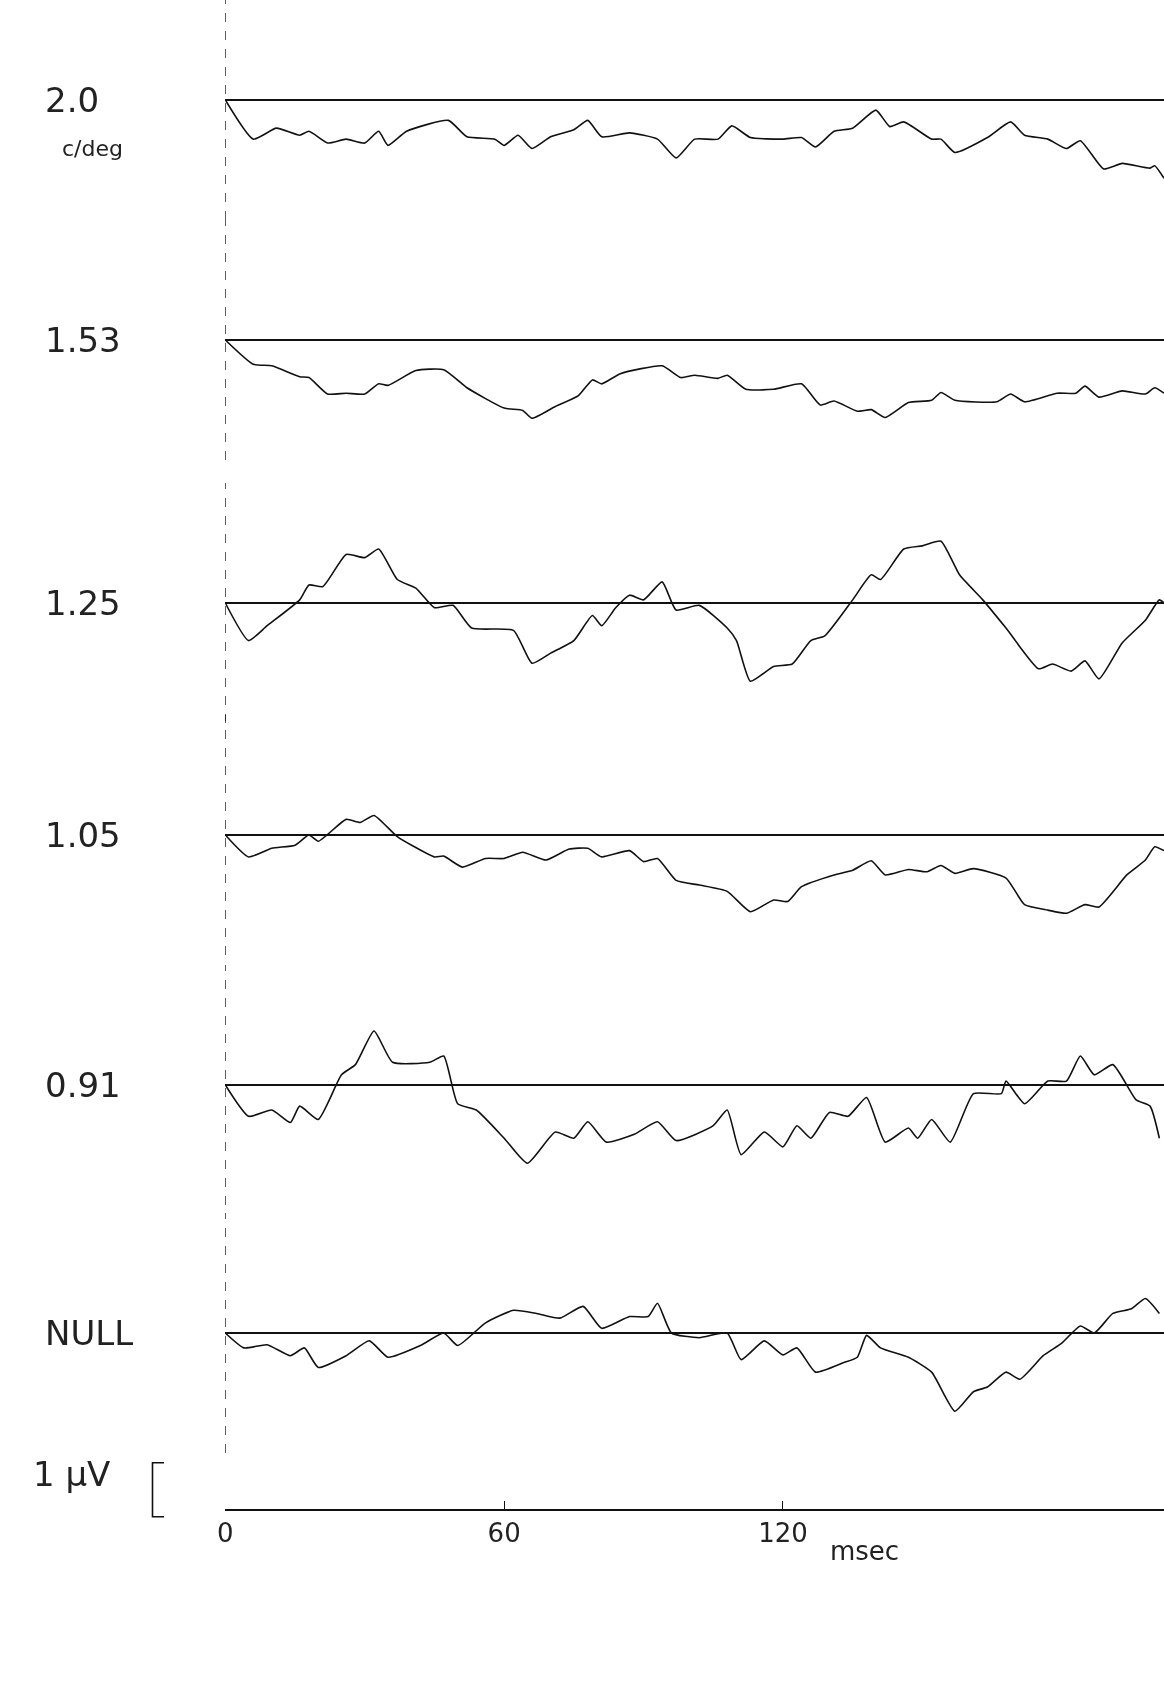 This screenshot has width=1164, height=1690. I want to click on chart-title: 1.53, so click(83, 340).